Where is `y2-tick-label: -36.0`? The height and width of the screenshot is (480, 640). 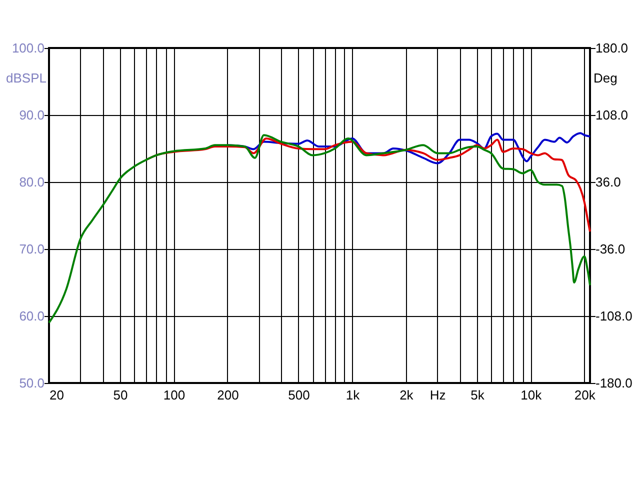
y2-tick-label: -36.0 is located at coordinates (611, 249).